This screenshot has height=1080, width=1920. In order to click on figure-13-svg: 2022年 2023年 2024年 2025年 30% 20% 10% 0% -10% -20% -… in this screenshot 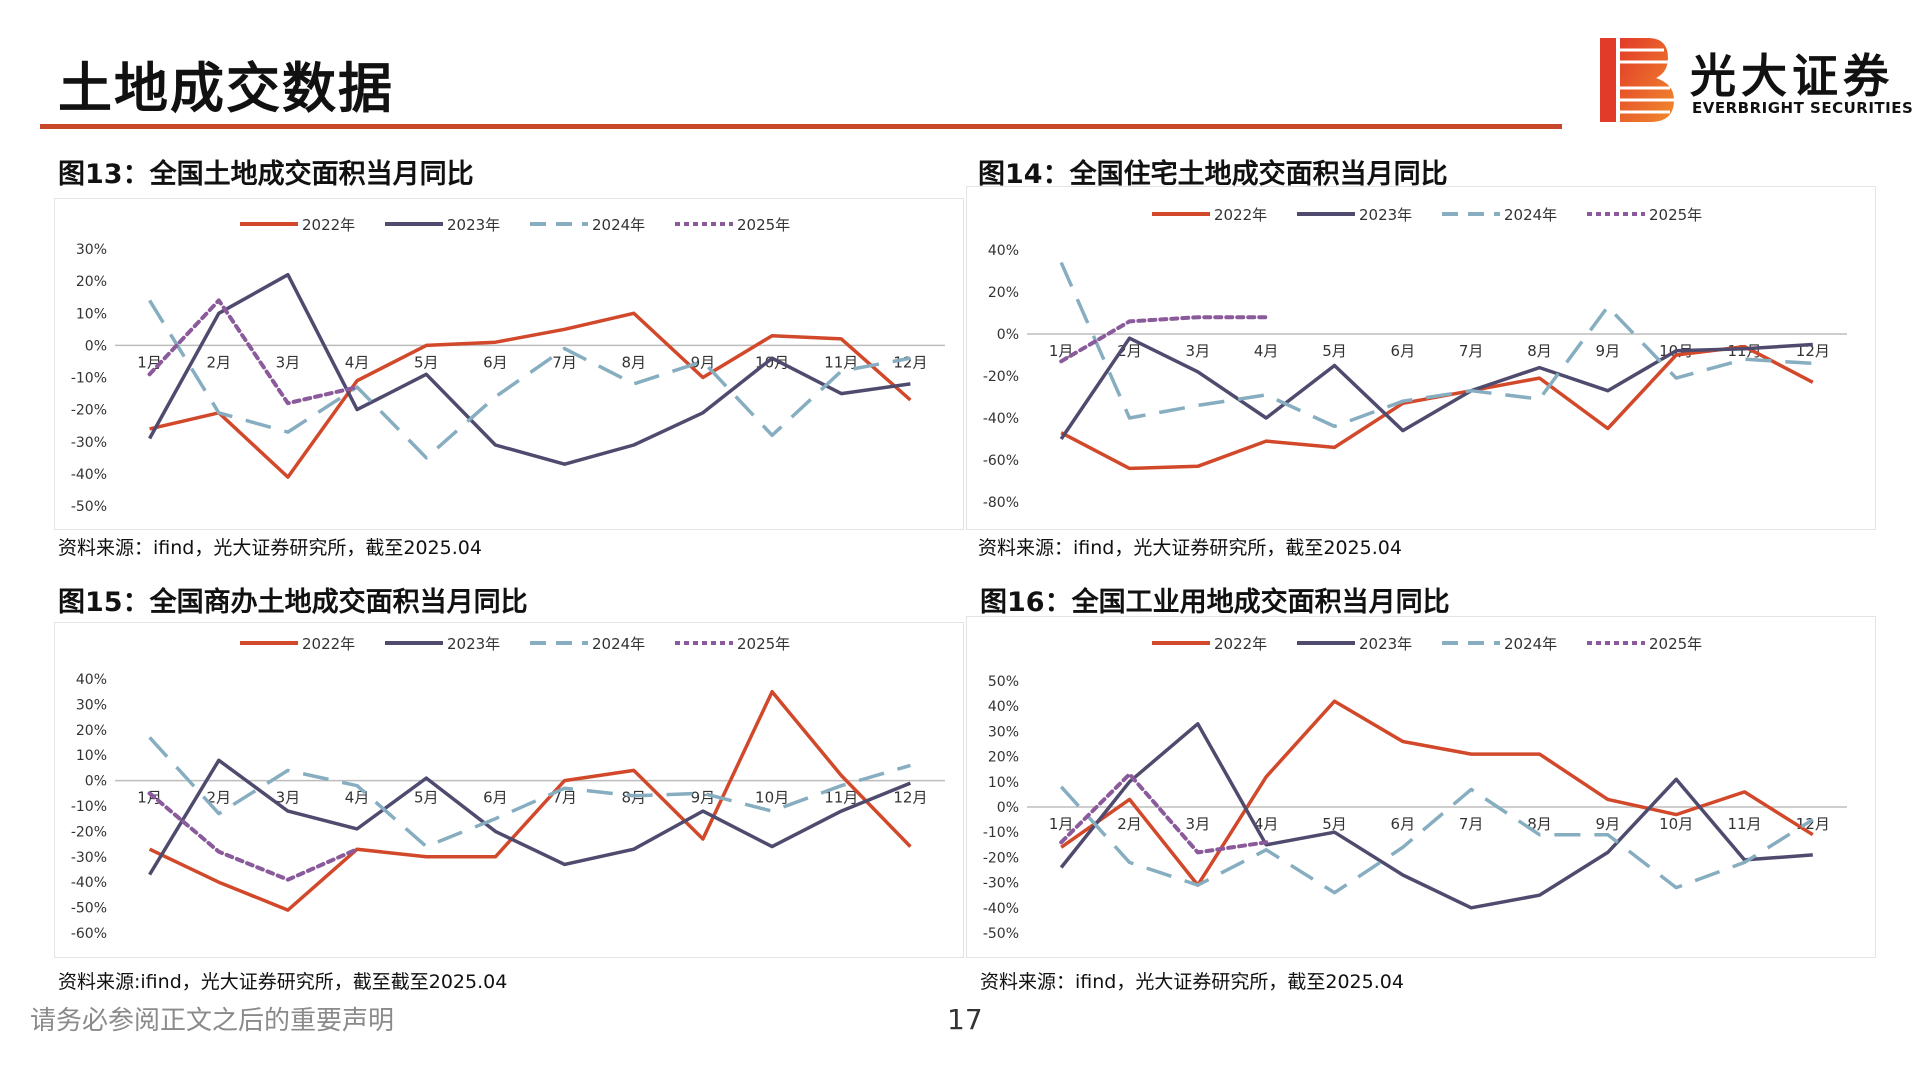, I will do `click(508, 365)`.